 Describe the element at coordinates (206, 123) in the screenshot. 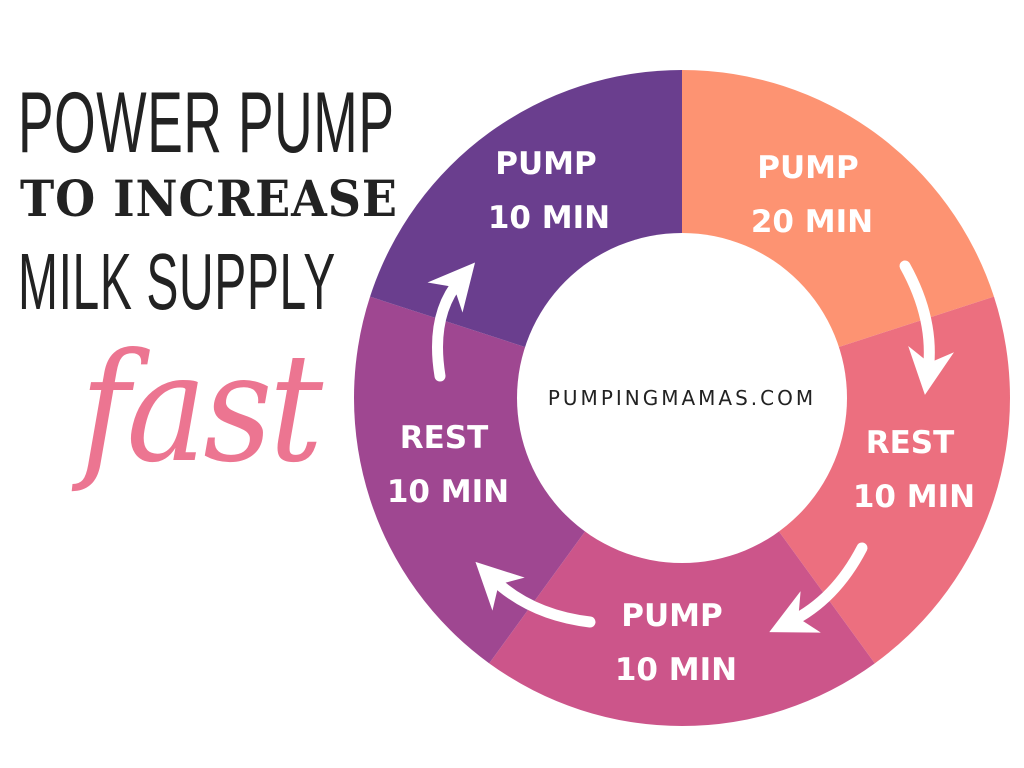

I see `title-power-pump: POWER PUMP` at that location.